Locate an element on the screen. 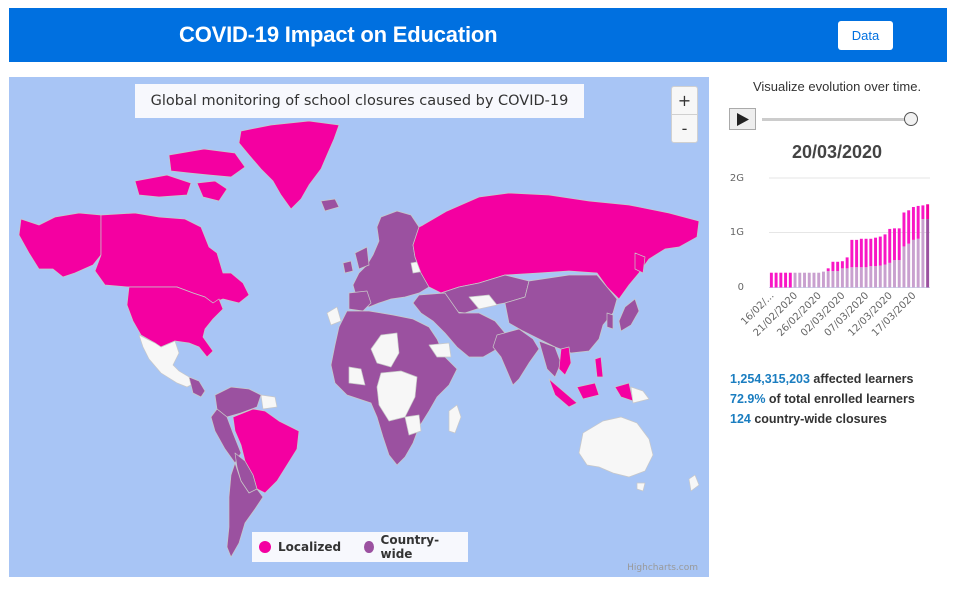 Image resolution: width=954 pixels, height=591 pixels. zoom-out-button: - is located at coordinates (684, 128).